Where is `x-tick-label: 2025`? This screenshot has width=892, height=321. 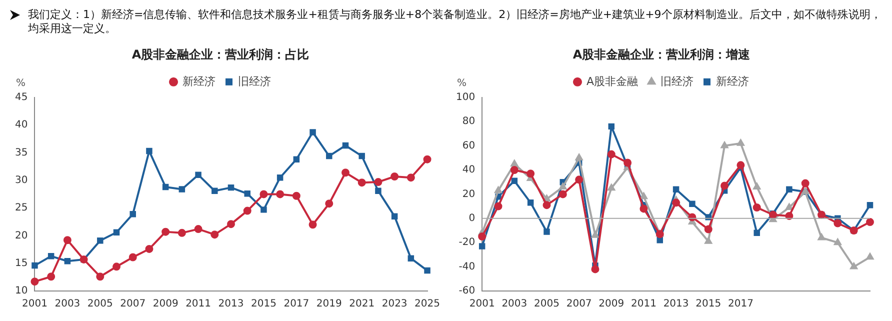 x-tick-label: 2025 is located at coordinates (427, 304).